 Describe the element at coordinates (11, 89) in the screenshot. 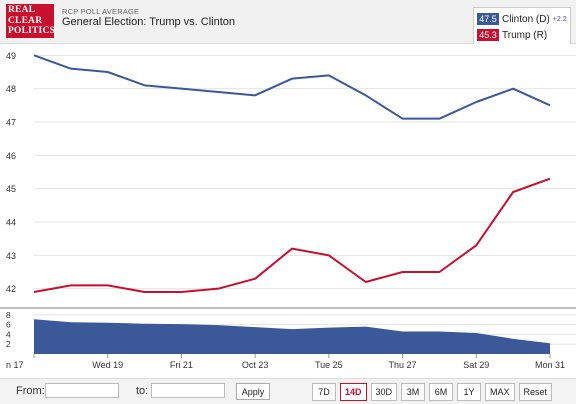

I see `y-tick-label: 48` at that location.